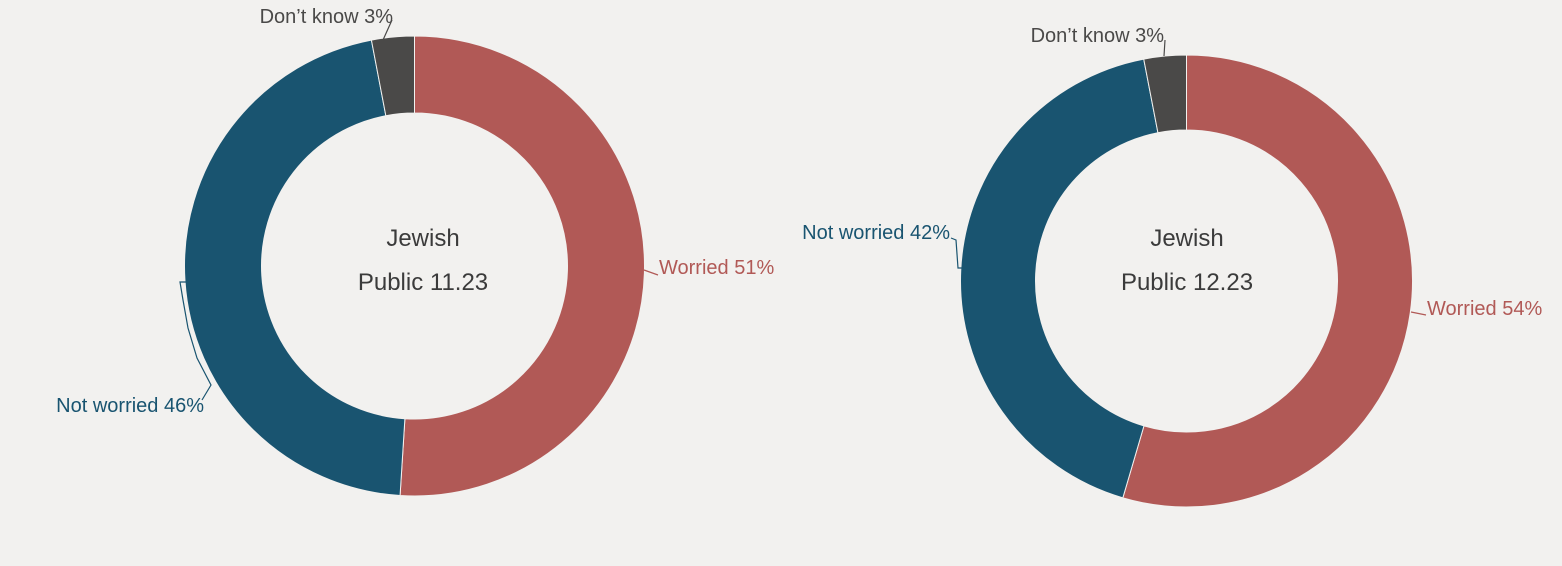  Describe the element at coordinates (716, 268) in the screenshot. I see `chart-1-worried-label: Worried 51%` at that location.